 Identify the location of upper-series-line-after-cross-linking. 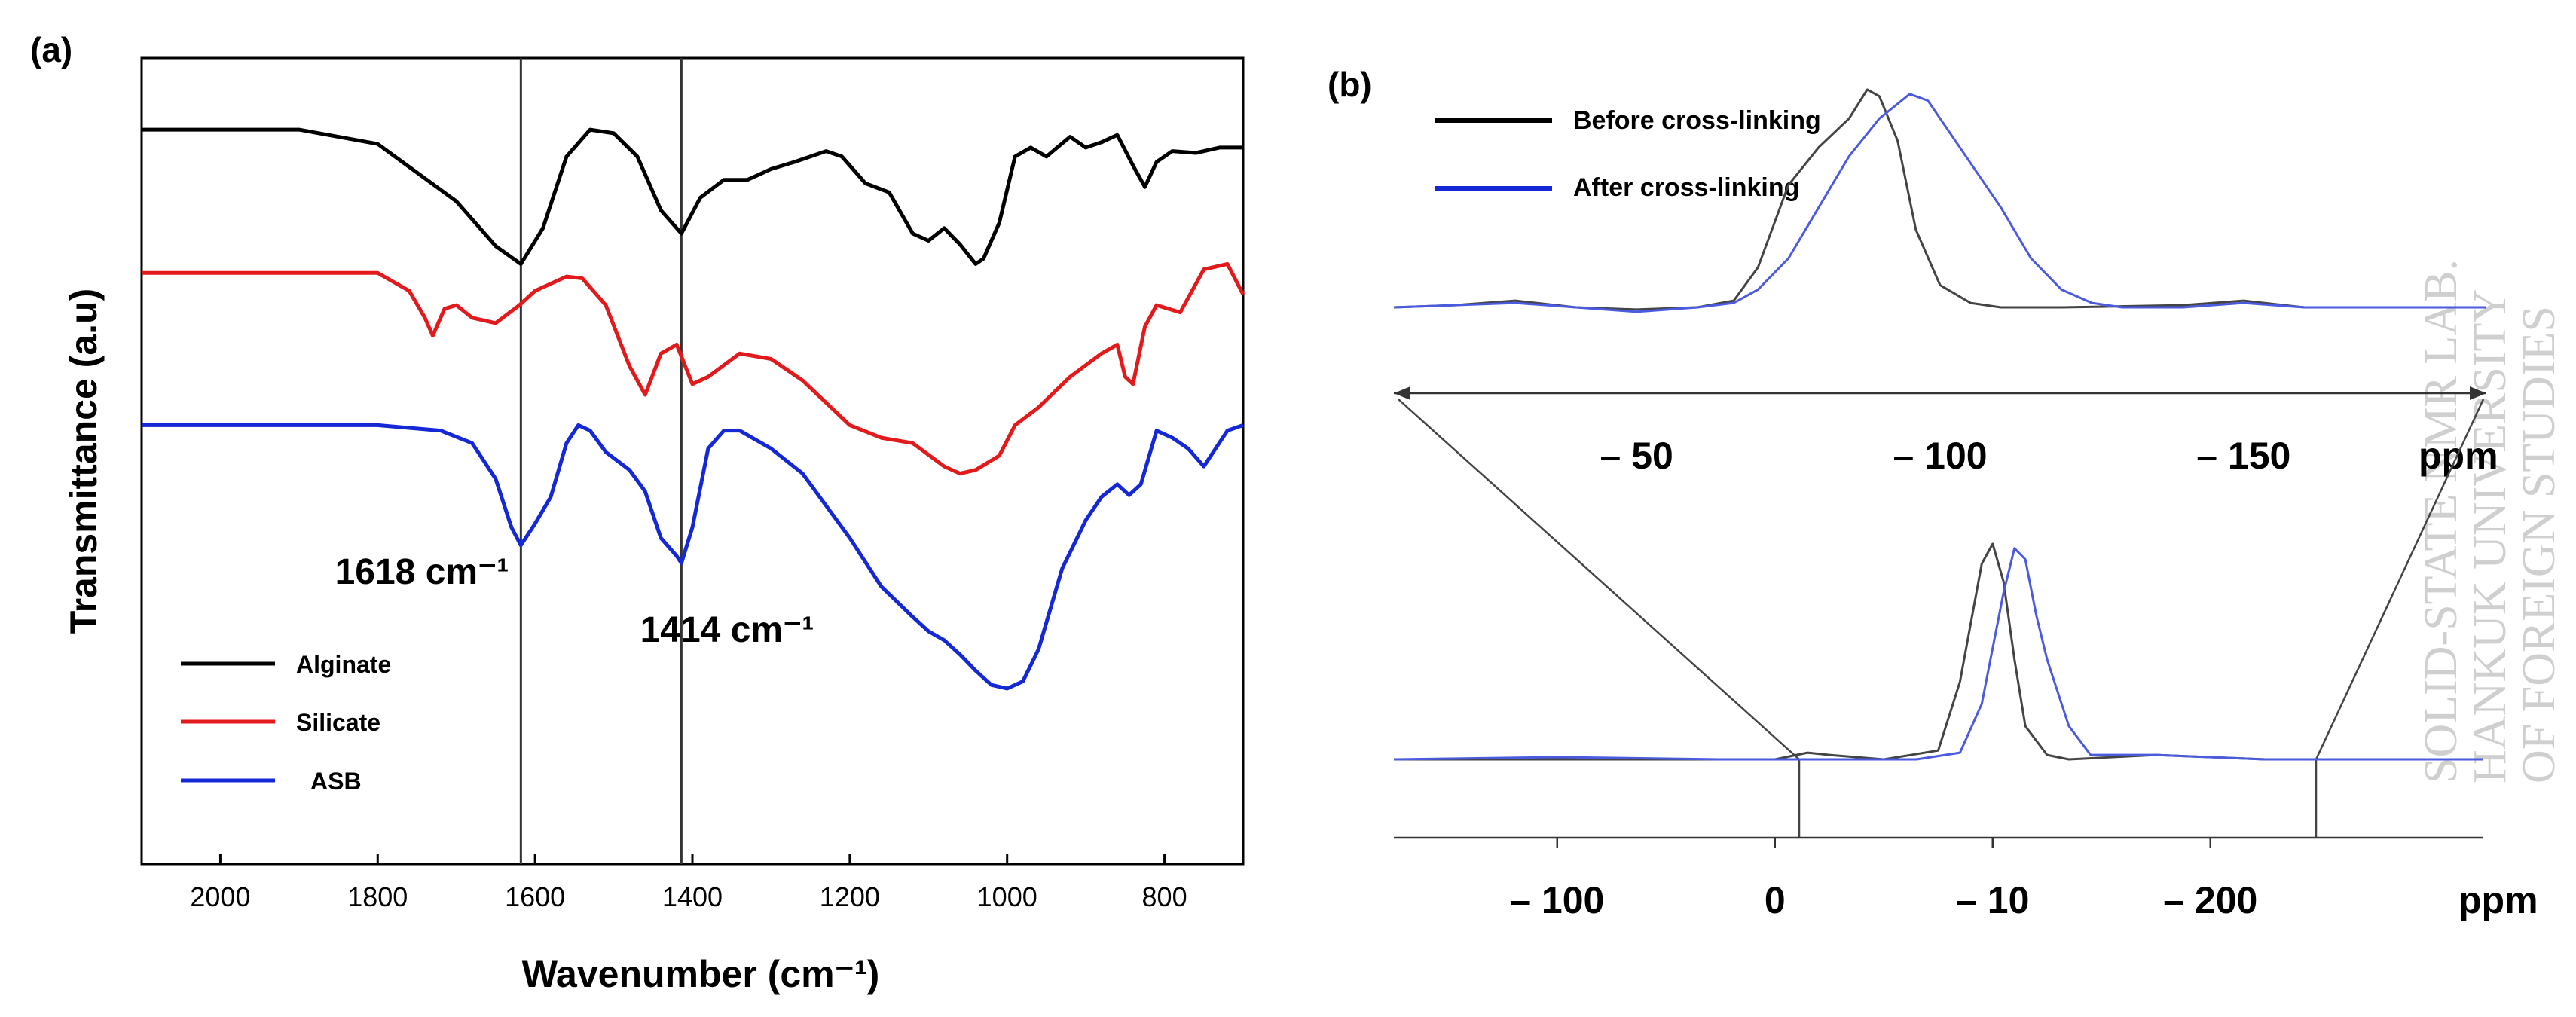
(1939, 203).